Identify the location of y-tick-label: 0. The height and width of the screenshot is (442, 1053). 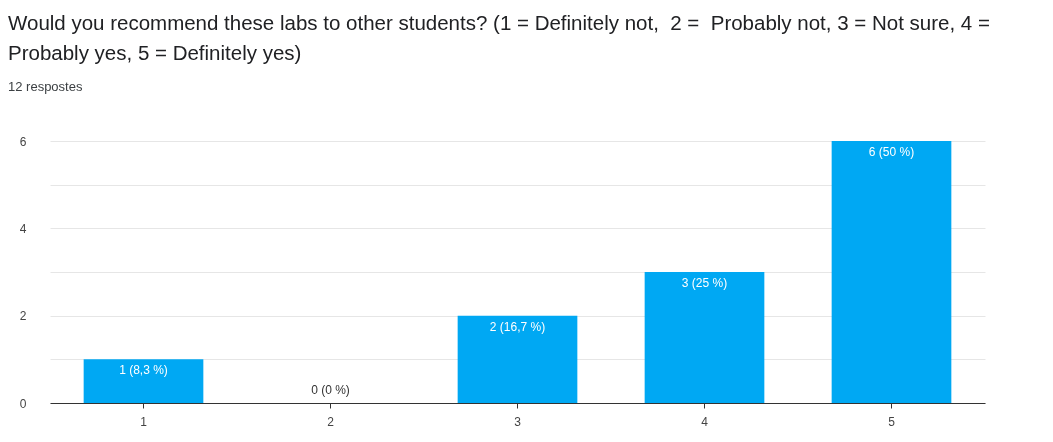
(23, 403).